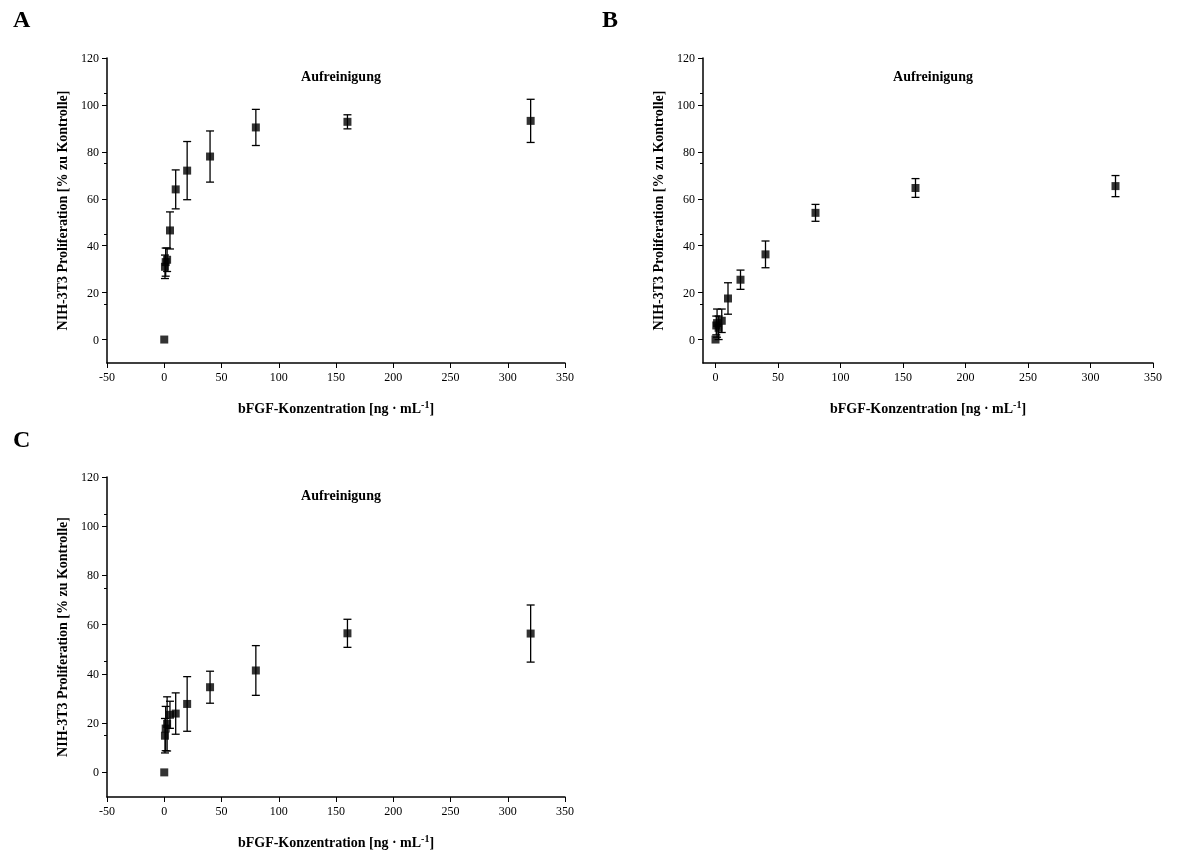 This screenshot has height=863, width=1178. Describe the element at coordinates (22, 439) in the screenshot. I see `chart-title: C` at that location.